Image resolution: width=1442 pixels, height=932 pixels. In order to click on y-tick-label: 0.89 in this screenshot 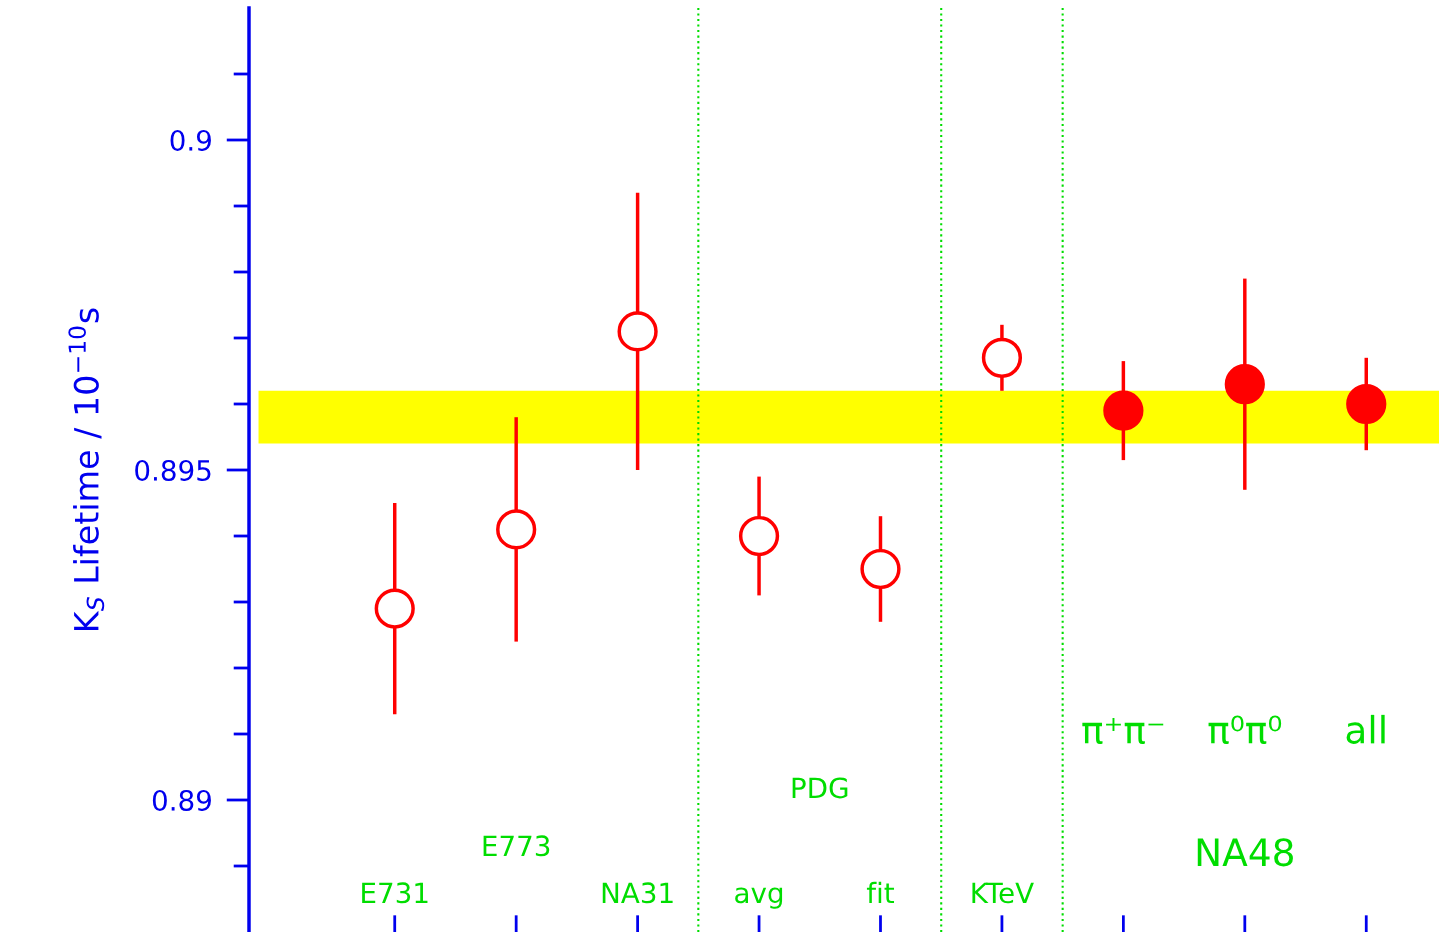, I will do `click(181, 800)`.